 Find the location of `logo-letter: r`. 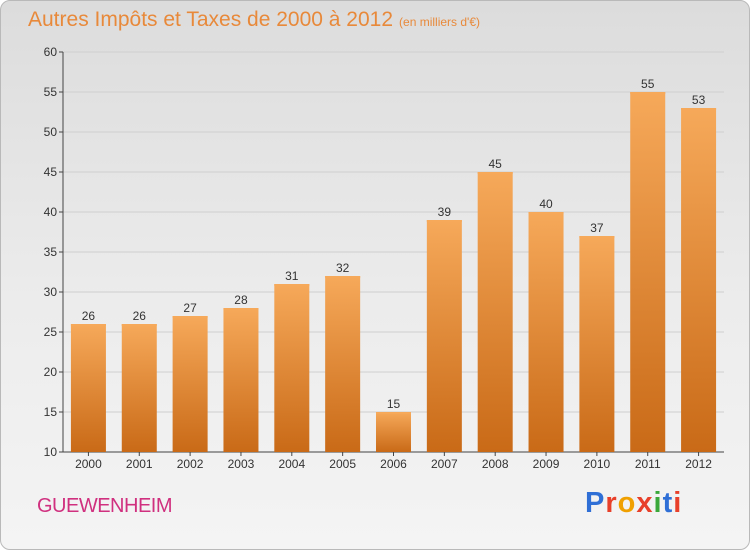

logo-letter: r is located at coordinates (611, 503).